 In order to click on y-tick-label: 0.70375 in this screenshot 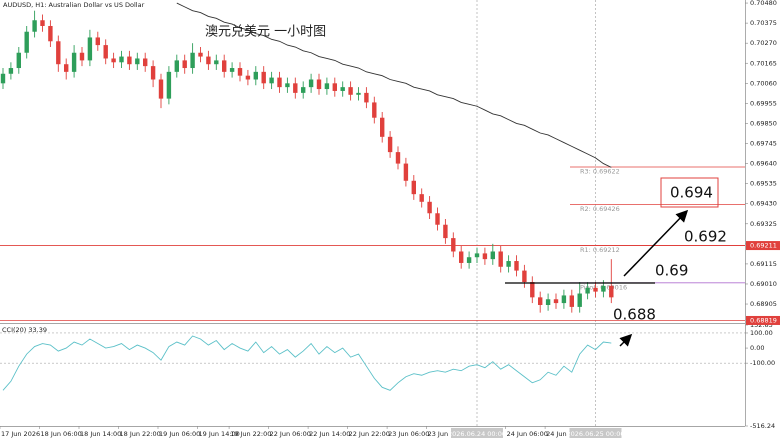, I will do `click(763, 23)`.